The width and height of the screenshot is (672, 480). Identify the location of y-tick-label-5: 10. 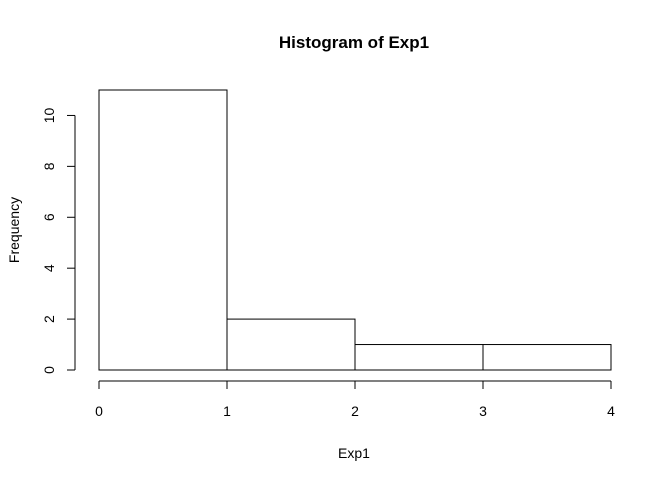
(49, 115).